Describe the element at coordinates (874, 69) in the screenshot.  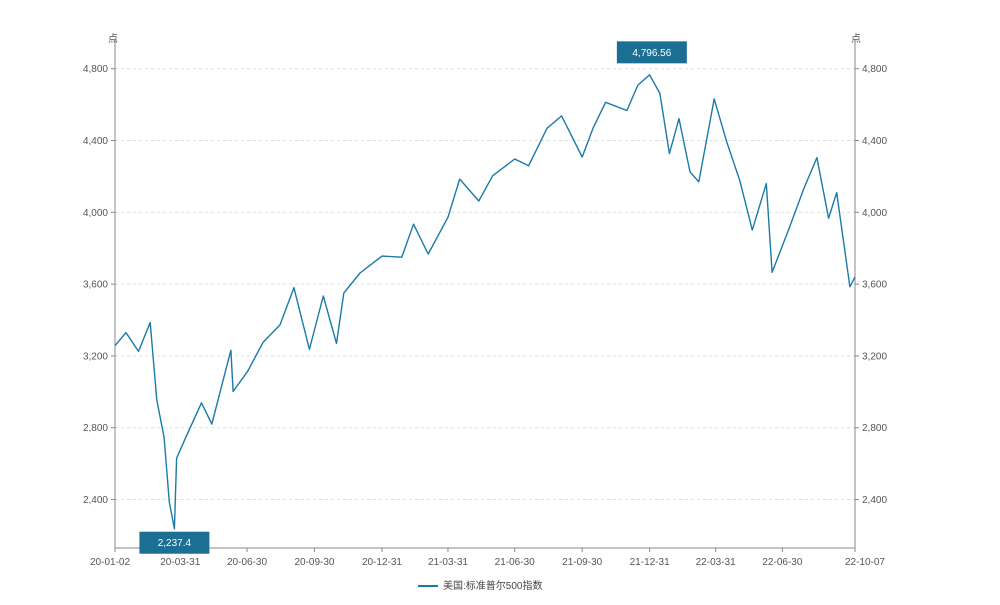
I see `right-y-tick-label: 4,800` at that location.